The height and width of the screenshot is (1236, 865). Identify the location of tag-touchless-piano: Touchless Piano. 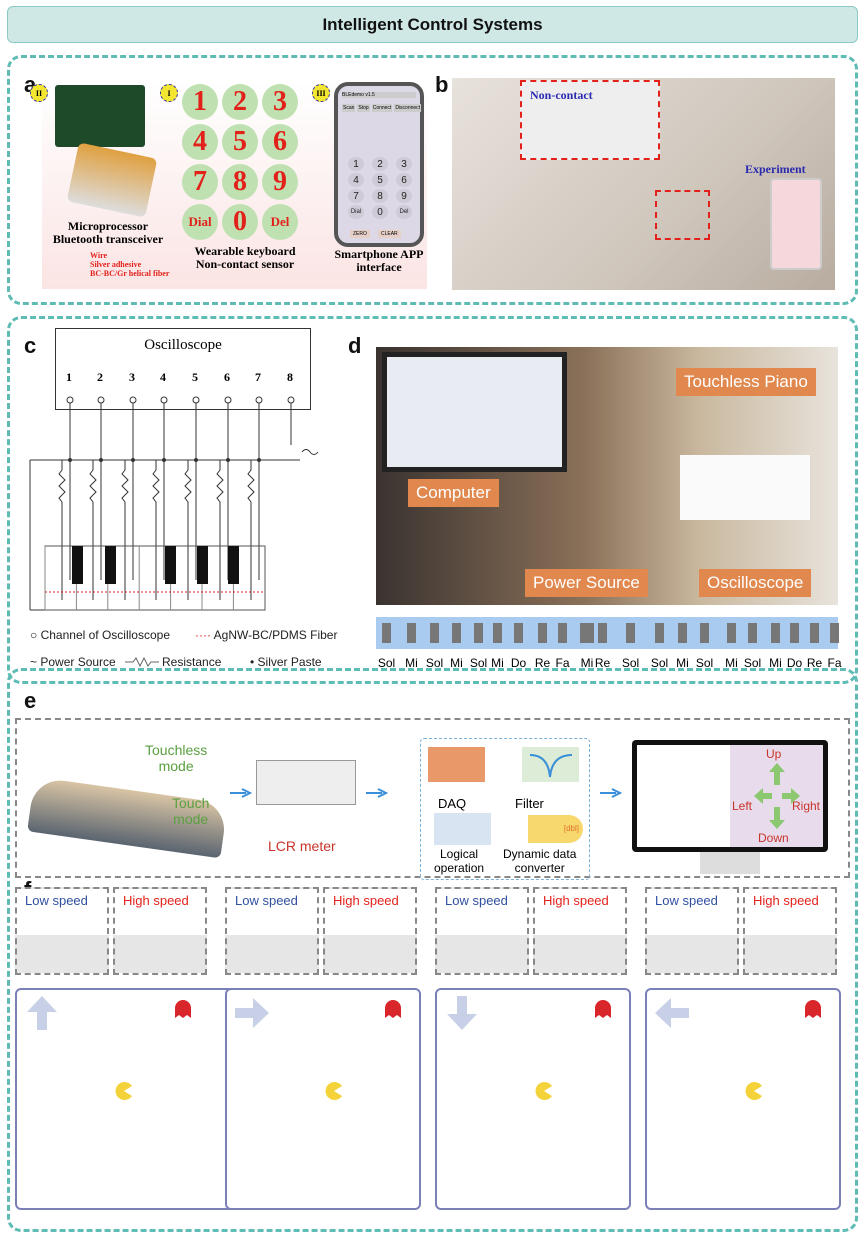
(746, 382).